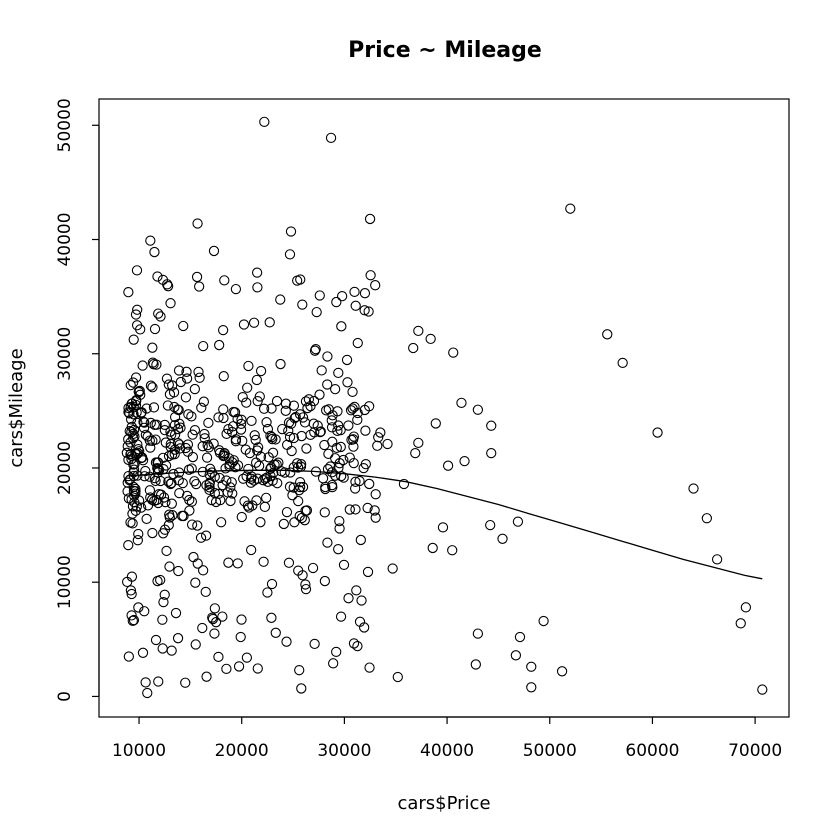 This screenshot has height=840, width=840. Describe the element at coordinates (550, 751) in the screenshot. I see `x-tick-label: 50000` at that location.